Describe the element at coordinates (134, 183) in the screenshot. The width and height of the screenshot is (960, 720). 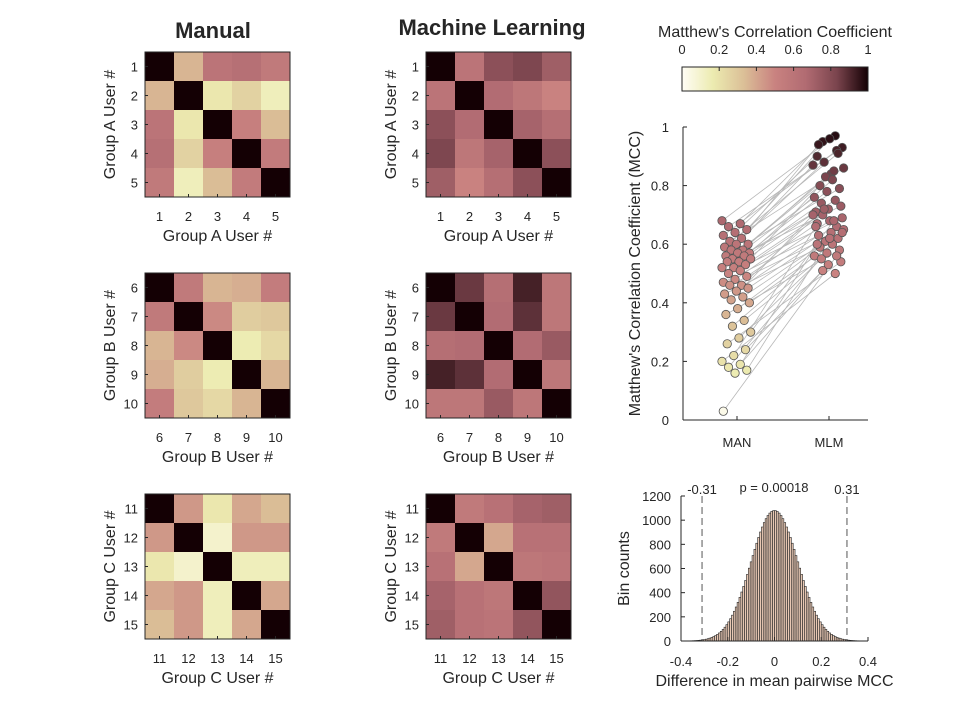
I see `heatmap-y-tick-label: 5` at that location.